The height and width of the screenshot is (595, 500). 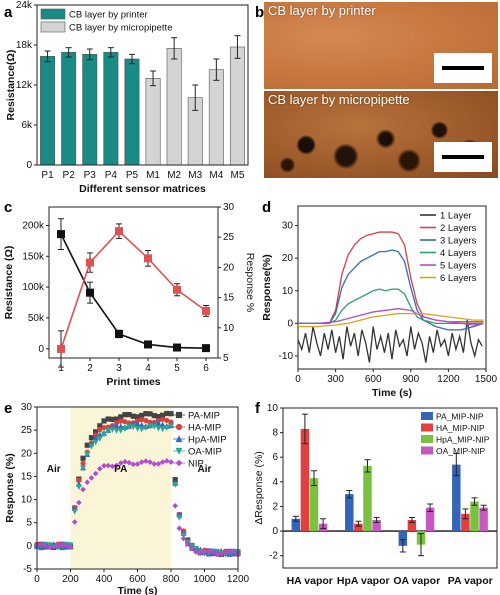 I want to click on a-xtick-label: P5, so click(x=132, y=175).